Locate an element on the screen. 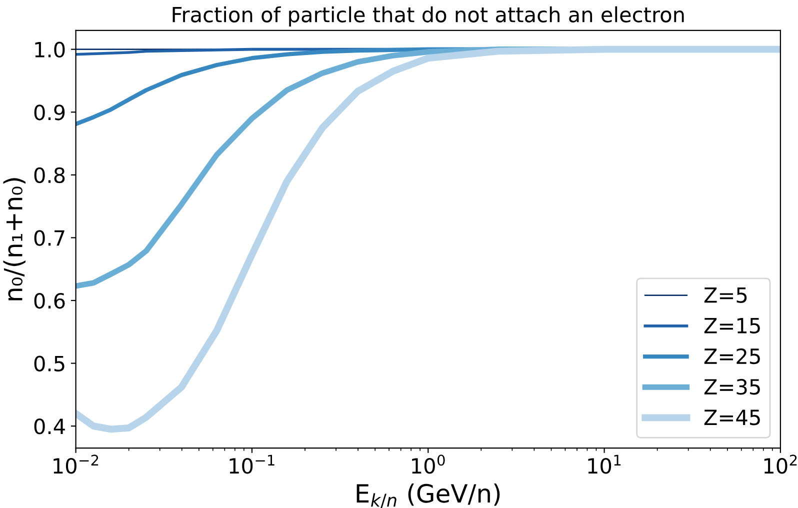 This screenshot has width=798, height=508. x-tick-label: 10$^{2}$ is located at coordinates (780, 464).